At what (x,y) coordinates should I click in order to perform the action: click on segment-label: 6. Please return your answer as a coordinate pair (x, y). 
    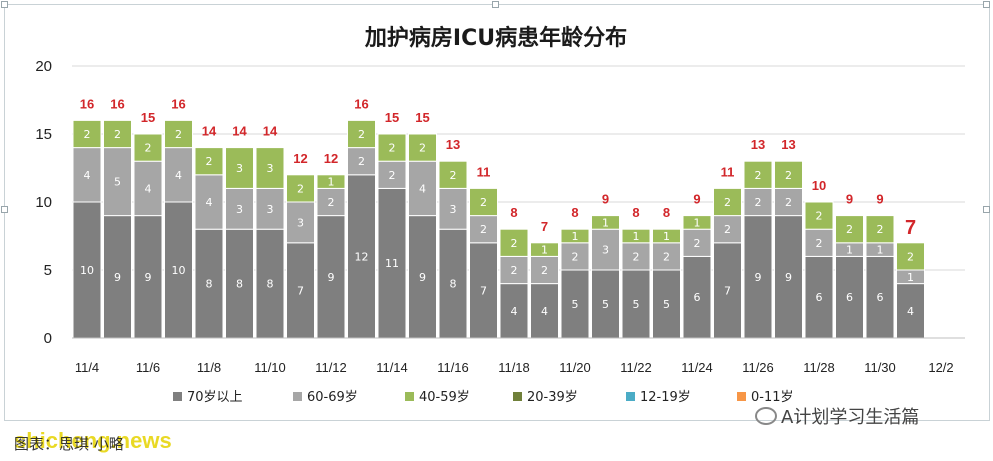
    Looking at the image, I should click on (697, 297).